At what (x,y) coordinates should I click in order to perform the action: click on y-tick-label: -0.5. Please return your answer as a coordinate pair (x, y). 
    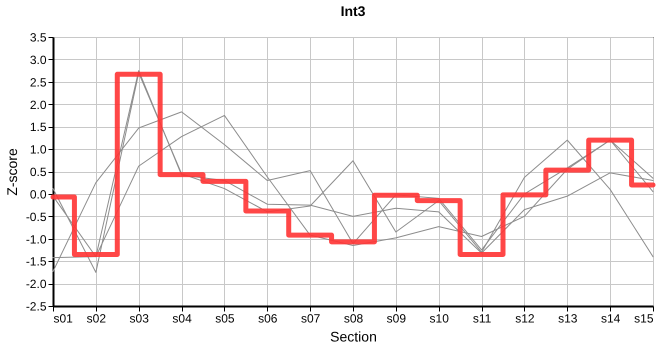
    Looking at the image, I should click on (36, 217).